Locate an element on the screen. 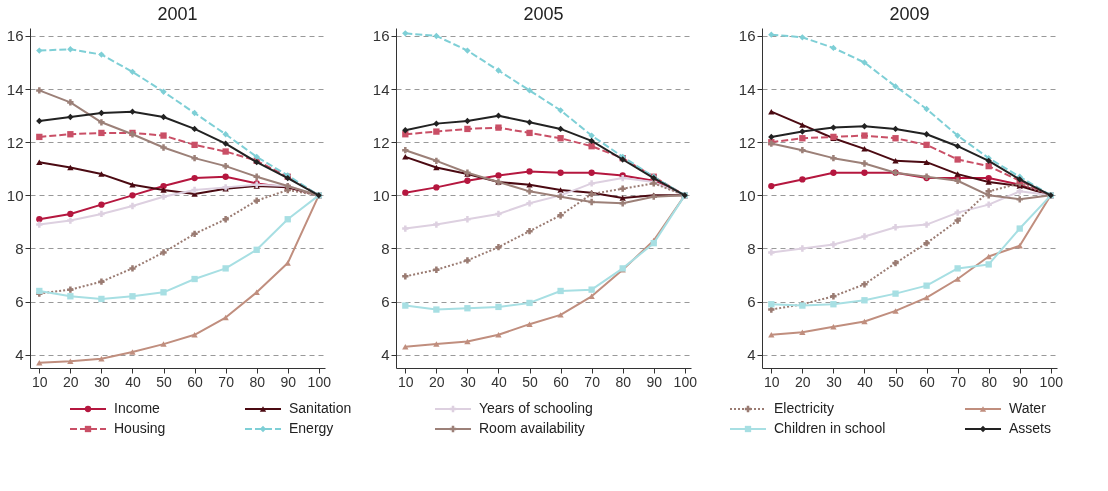 This screenshot has height=491, width=1108. chart-title: 2009 is located at coordinates (909, 14).